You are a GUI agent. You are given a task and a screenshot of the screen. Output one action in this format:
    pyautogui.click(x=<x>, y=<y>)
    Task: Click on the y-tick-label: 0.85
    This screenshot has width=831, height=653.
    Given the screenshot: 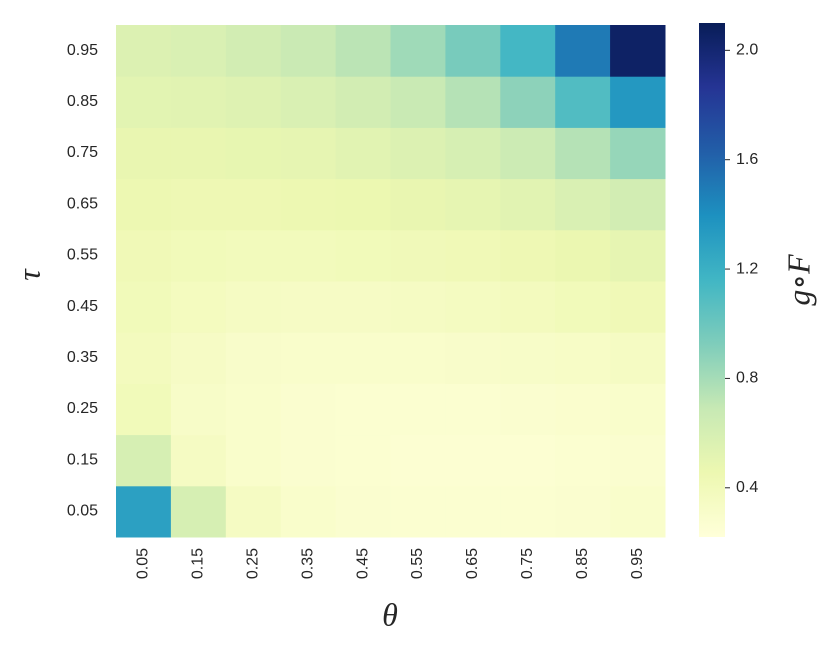 What is the action you would take?
    pyautogui.click(x=82, y=101)
    